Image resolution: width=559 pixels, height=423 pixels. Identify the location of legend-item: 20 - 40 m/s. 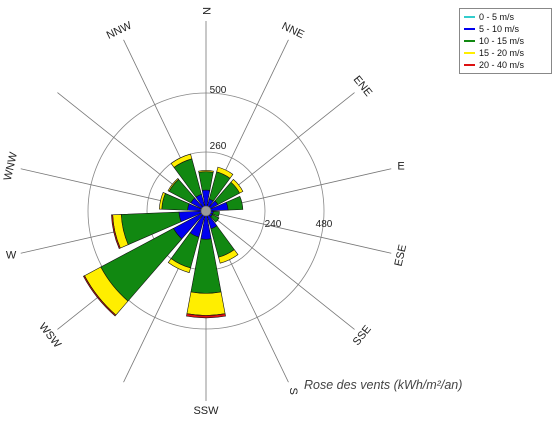
(505, 65).